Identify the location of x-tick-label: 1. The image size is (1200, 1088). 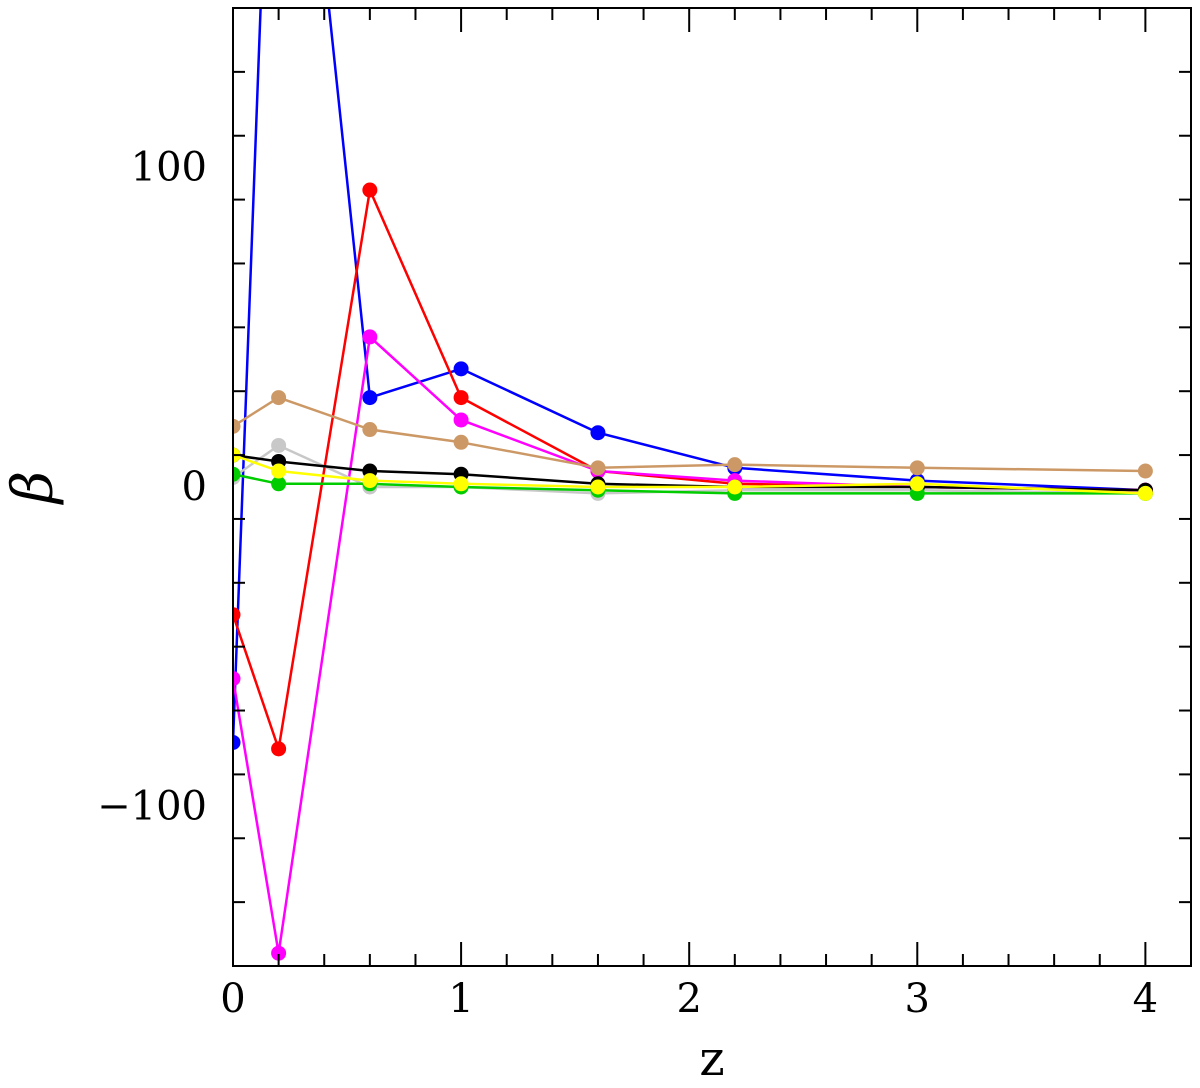
(460, 999).